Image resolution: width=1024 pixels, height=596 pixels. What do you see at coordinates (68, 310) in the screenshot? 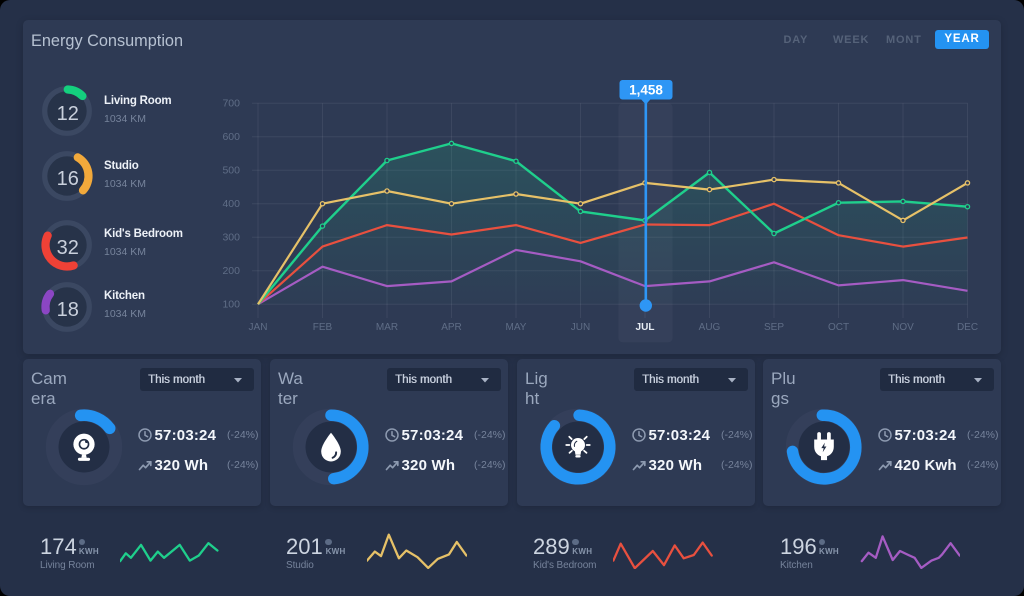
I see `svg-text: 18` at bounding box center [68, 310].